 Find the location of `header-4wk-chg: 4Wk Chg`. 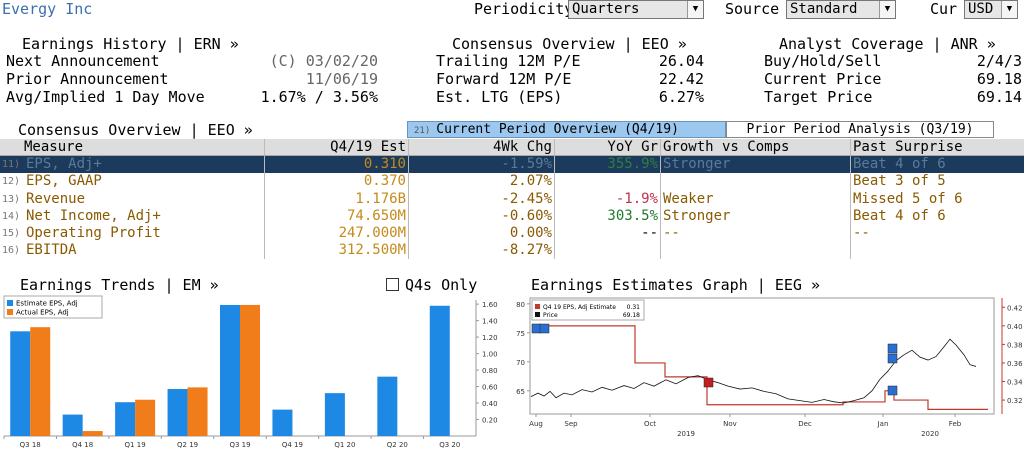

header-4wk-chg: 4Wk Chg is located at coordinates (481, 147).